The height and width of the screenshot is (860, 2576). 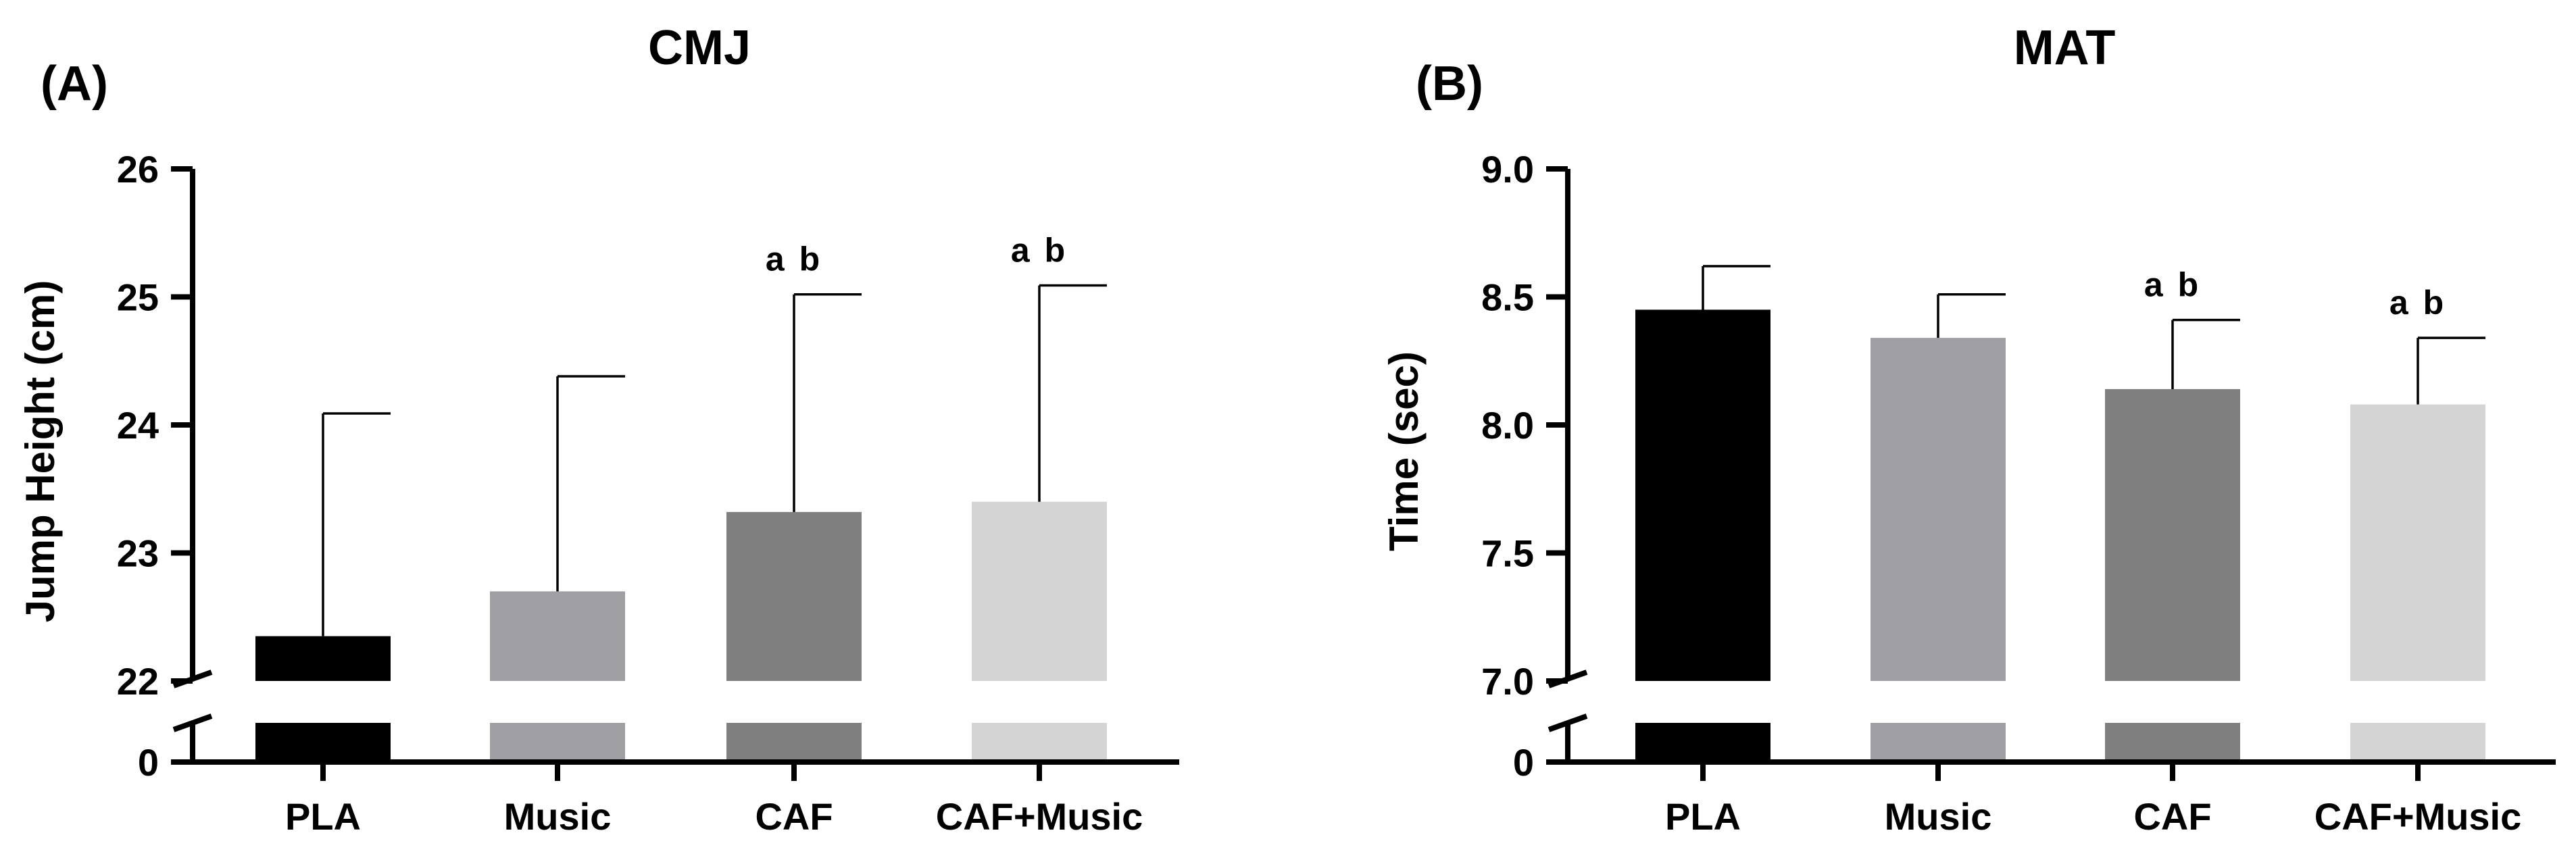 I want to click on chart-title: MAT, so click(x=2065, y=48).